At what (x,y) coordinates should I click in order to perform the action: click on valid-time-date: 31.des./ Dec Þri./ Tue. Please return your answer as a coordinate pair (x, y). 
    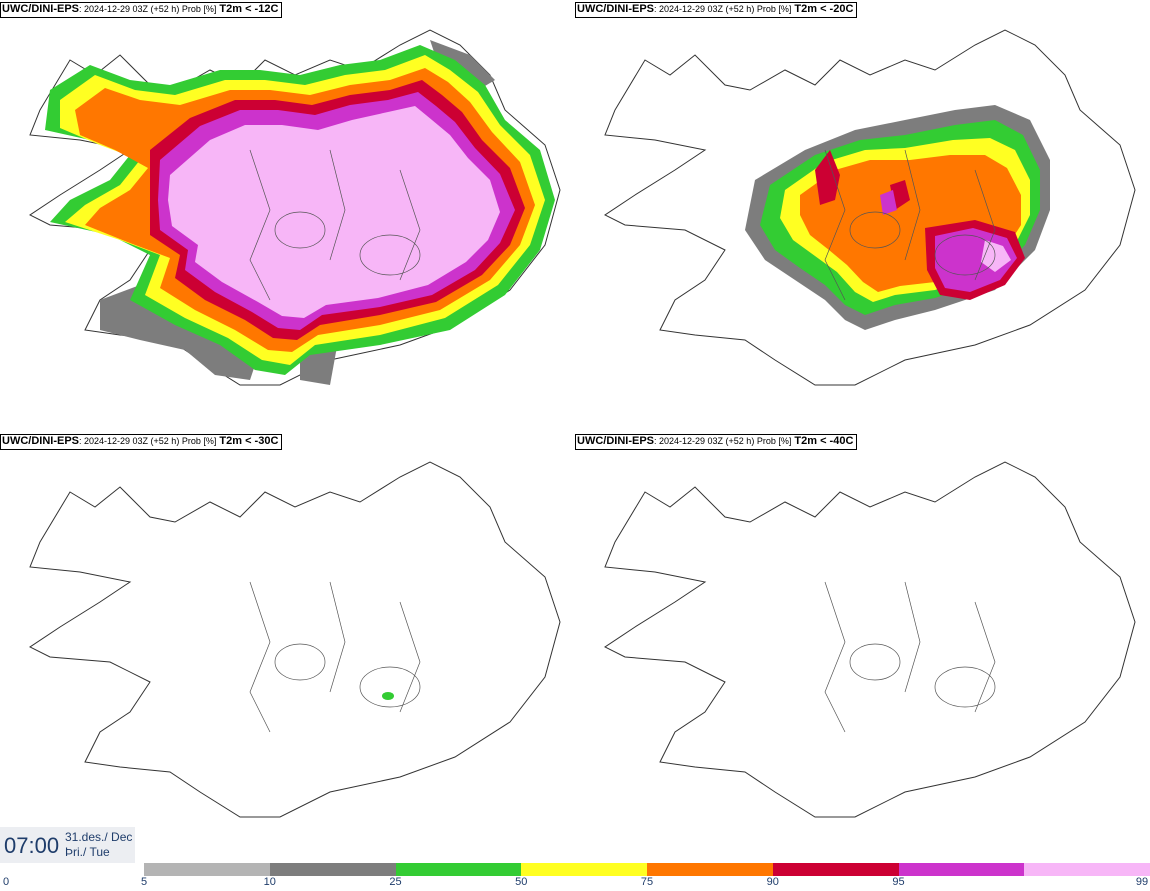
    Looking at the image, I should click on (98, 845).